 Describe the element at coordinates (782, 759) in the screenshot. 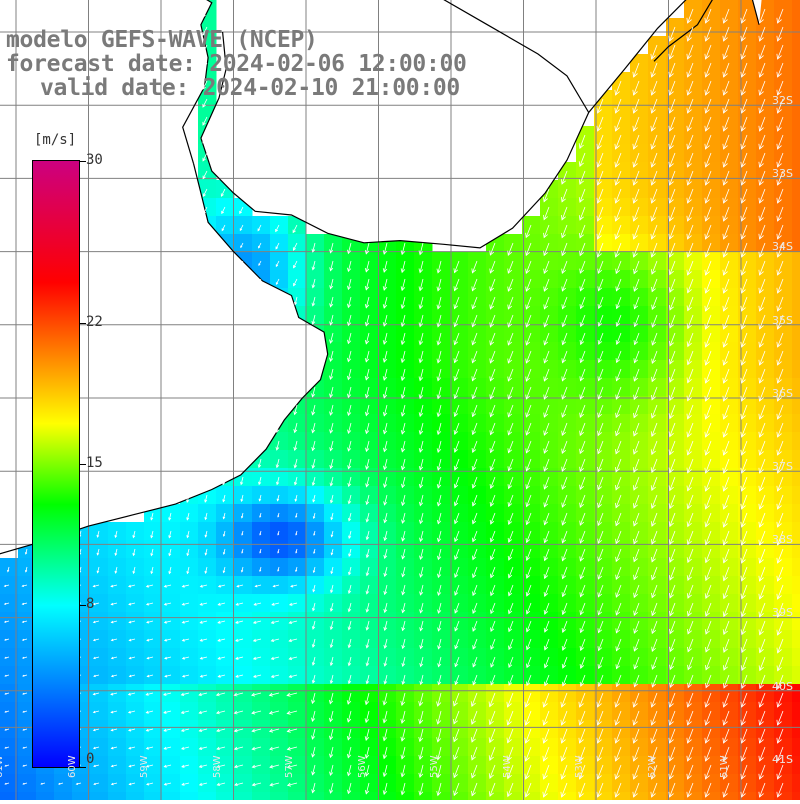

I see `latitude-label: 41S` at that location.